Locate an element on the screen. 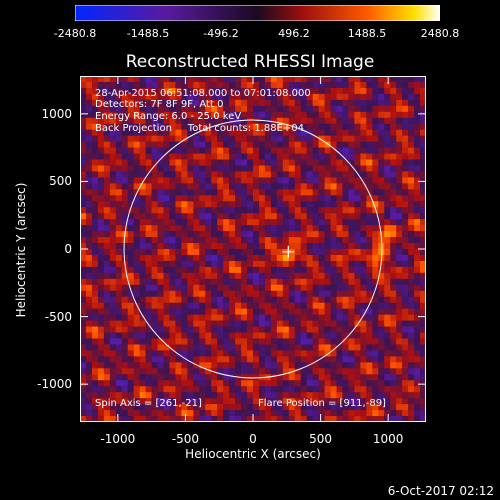 This screenshot has height=500, width=500. flare-position-label: Flare Position = [911,-89] is located at coordinates (322, 403).